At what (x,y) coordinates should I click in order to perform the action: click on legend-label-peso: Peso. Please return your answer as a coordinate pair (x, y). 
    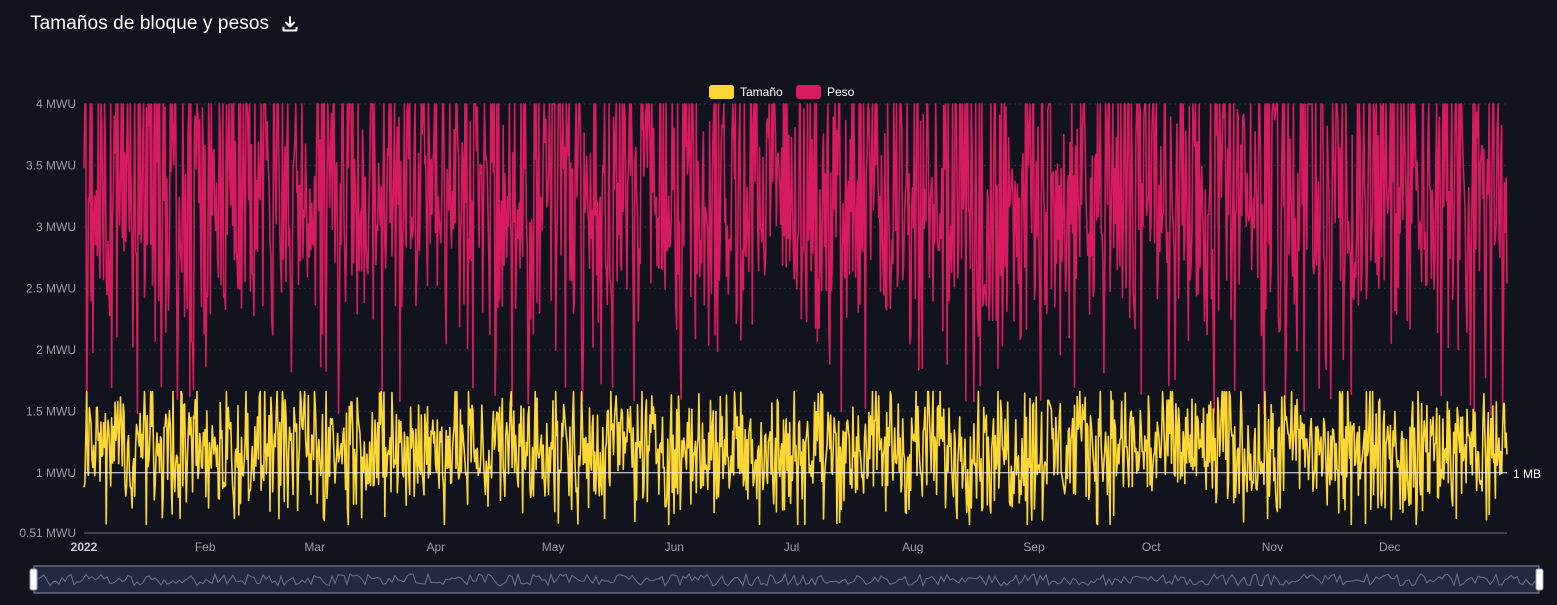
    Looking at the image, I should click on (841, 92).